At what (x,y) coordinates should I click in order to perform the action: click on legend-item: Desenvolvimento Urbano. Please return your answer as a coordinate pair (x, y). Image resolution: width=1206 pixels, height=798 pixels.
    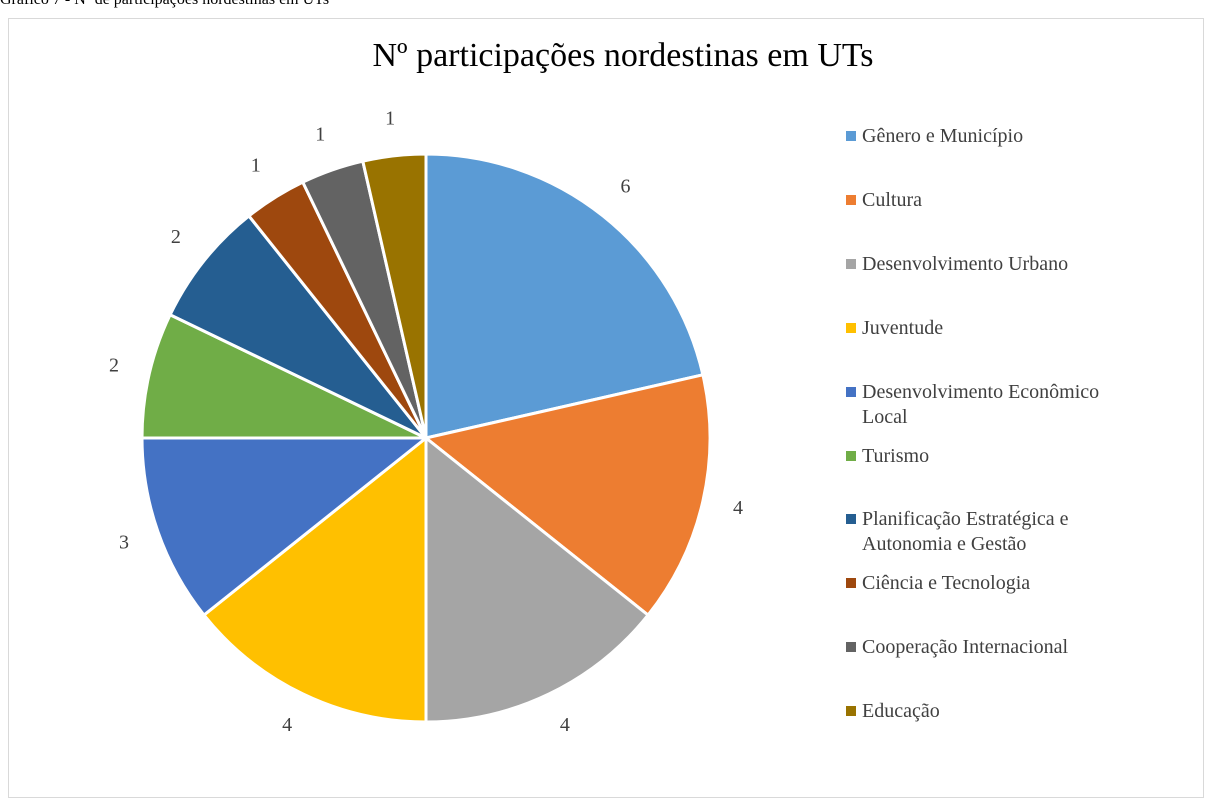
    Looking at the image, I should click on (1016, 264).